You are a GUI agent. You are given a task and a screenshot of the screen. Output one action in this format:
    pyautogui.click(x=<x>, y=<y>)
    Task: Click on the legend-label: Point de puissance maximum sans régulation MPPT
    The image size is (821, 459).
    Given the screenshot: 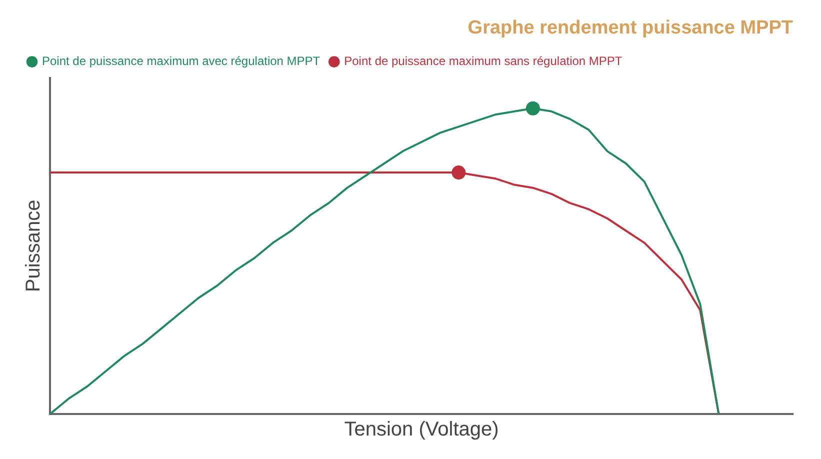 What is the action you would take?
    pyautogui.click(x=483, y=61)
    